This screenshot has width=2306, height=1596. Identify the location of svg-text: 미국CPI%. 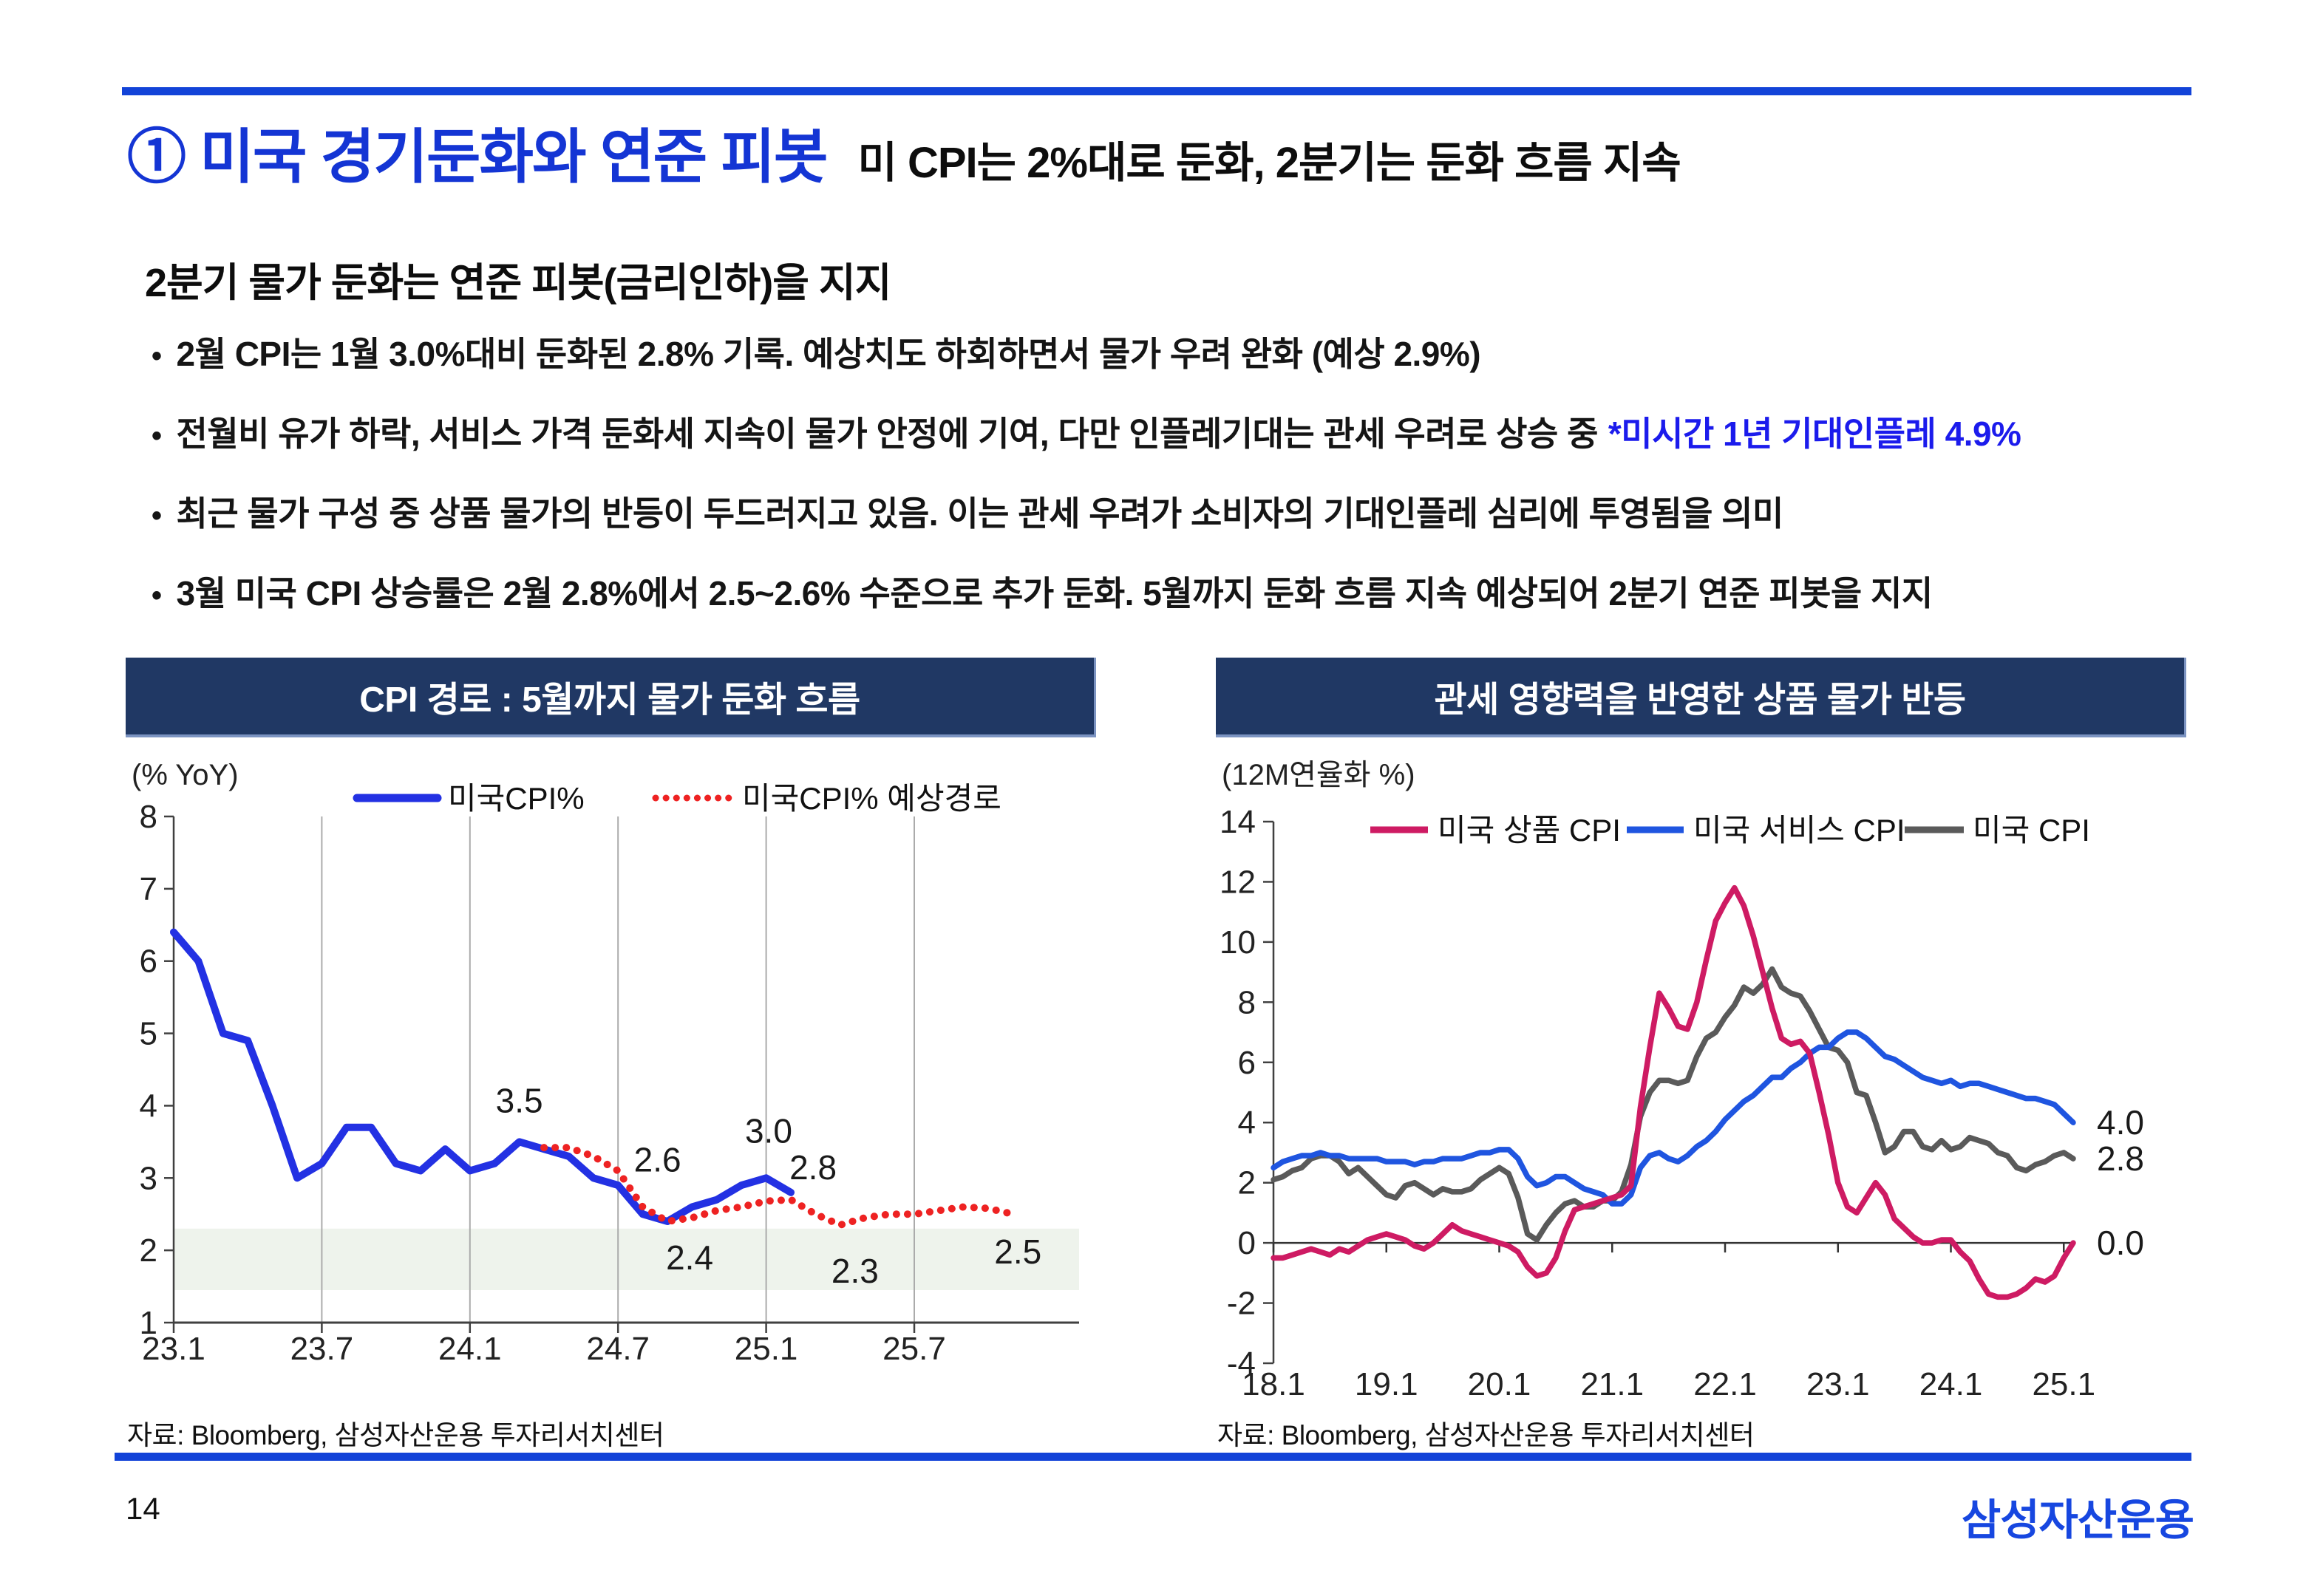
(517, 798).